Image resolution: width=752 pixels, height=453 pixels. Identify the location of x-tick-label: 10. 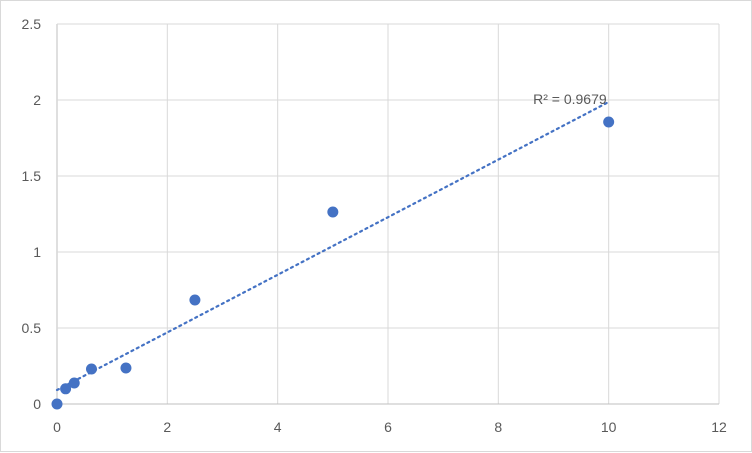
(609, 427).